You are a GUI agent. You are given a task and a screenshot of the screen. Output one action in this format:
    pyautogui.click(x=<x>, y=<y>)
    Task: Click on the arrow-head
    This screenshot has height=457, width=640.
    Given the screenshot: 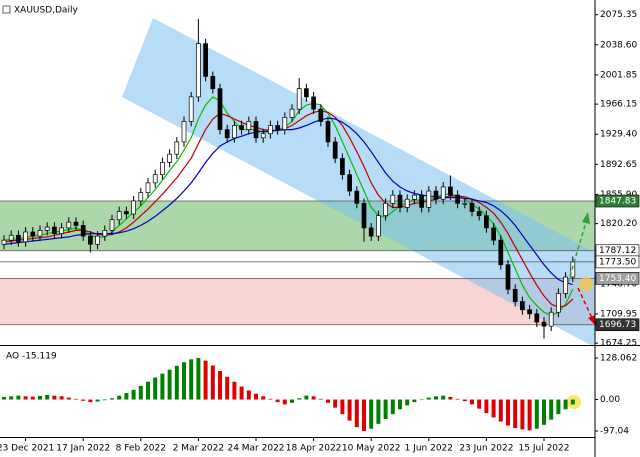 What is the action you would take?
    pyautogui.click(x=592, y=320)
    